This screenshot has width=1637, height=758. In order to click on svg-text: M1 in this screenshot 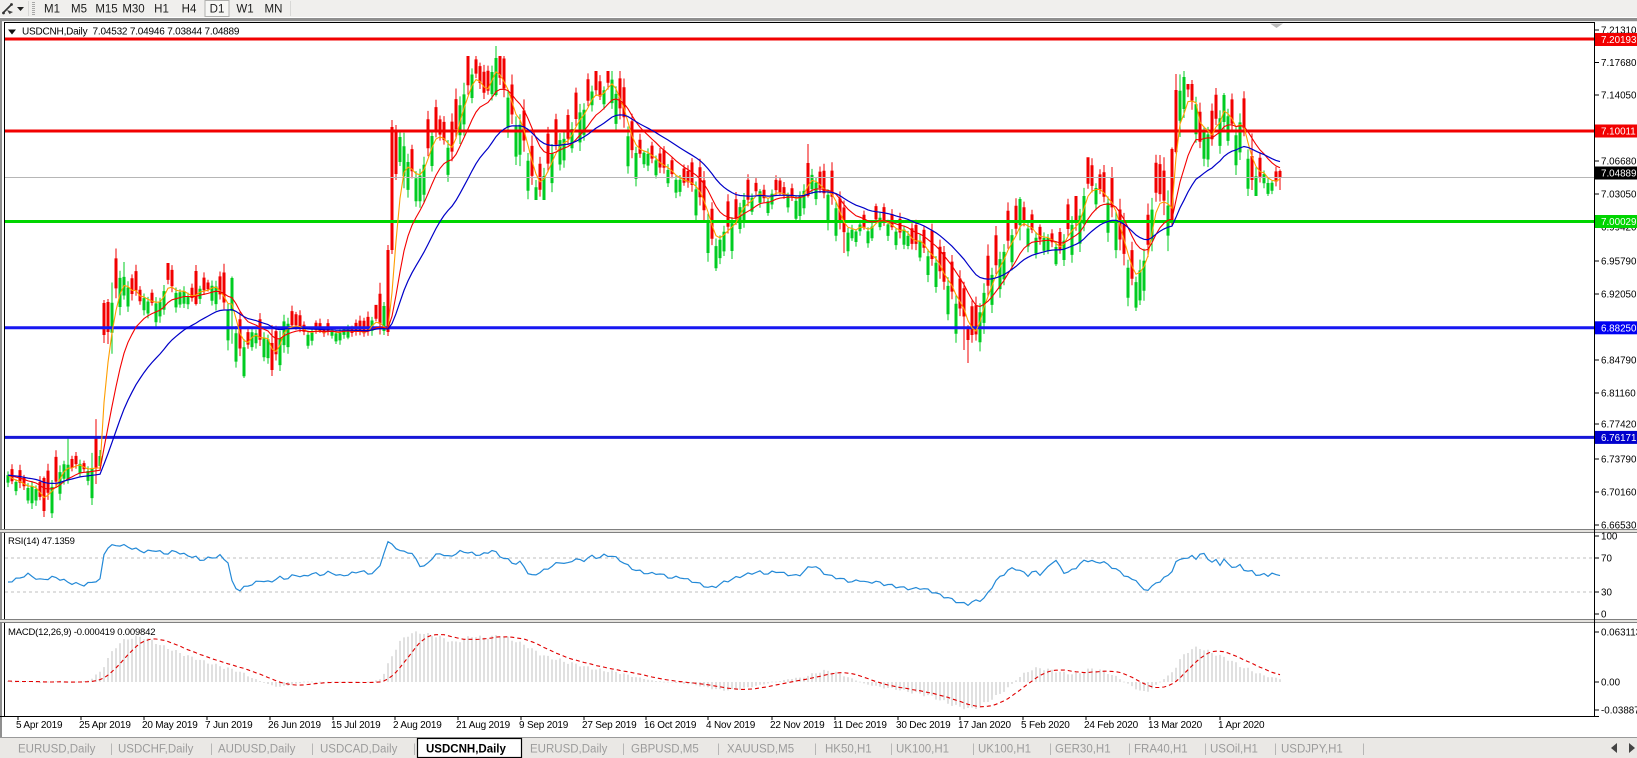, I will do `click(52, 10)`.